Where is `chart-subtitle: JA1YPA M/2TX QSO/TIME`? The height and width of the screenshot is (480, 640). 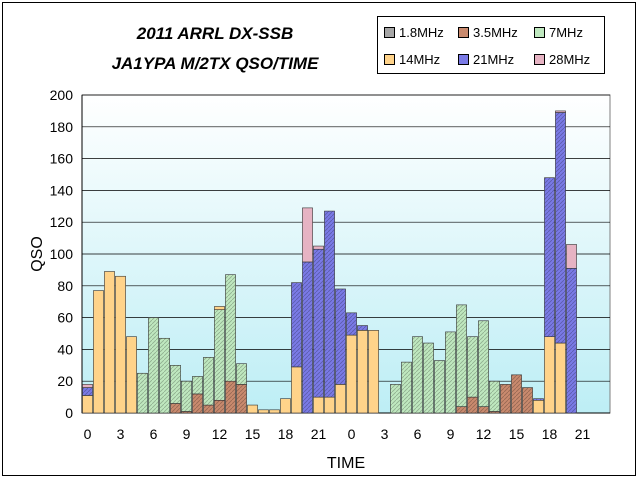
chart-subtitle: JA1YPA M/2TX QSO/TIME is located at coordinates (215, 63).